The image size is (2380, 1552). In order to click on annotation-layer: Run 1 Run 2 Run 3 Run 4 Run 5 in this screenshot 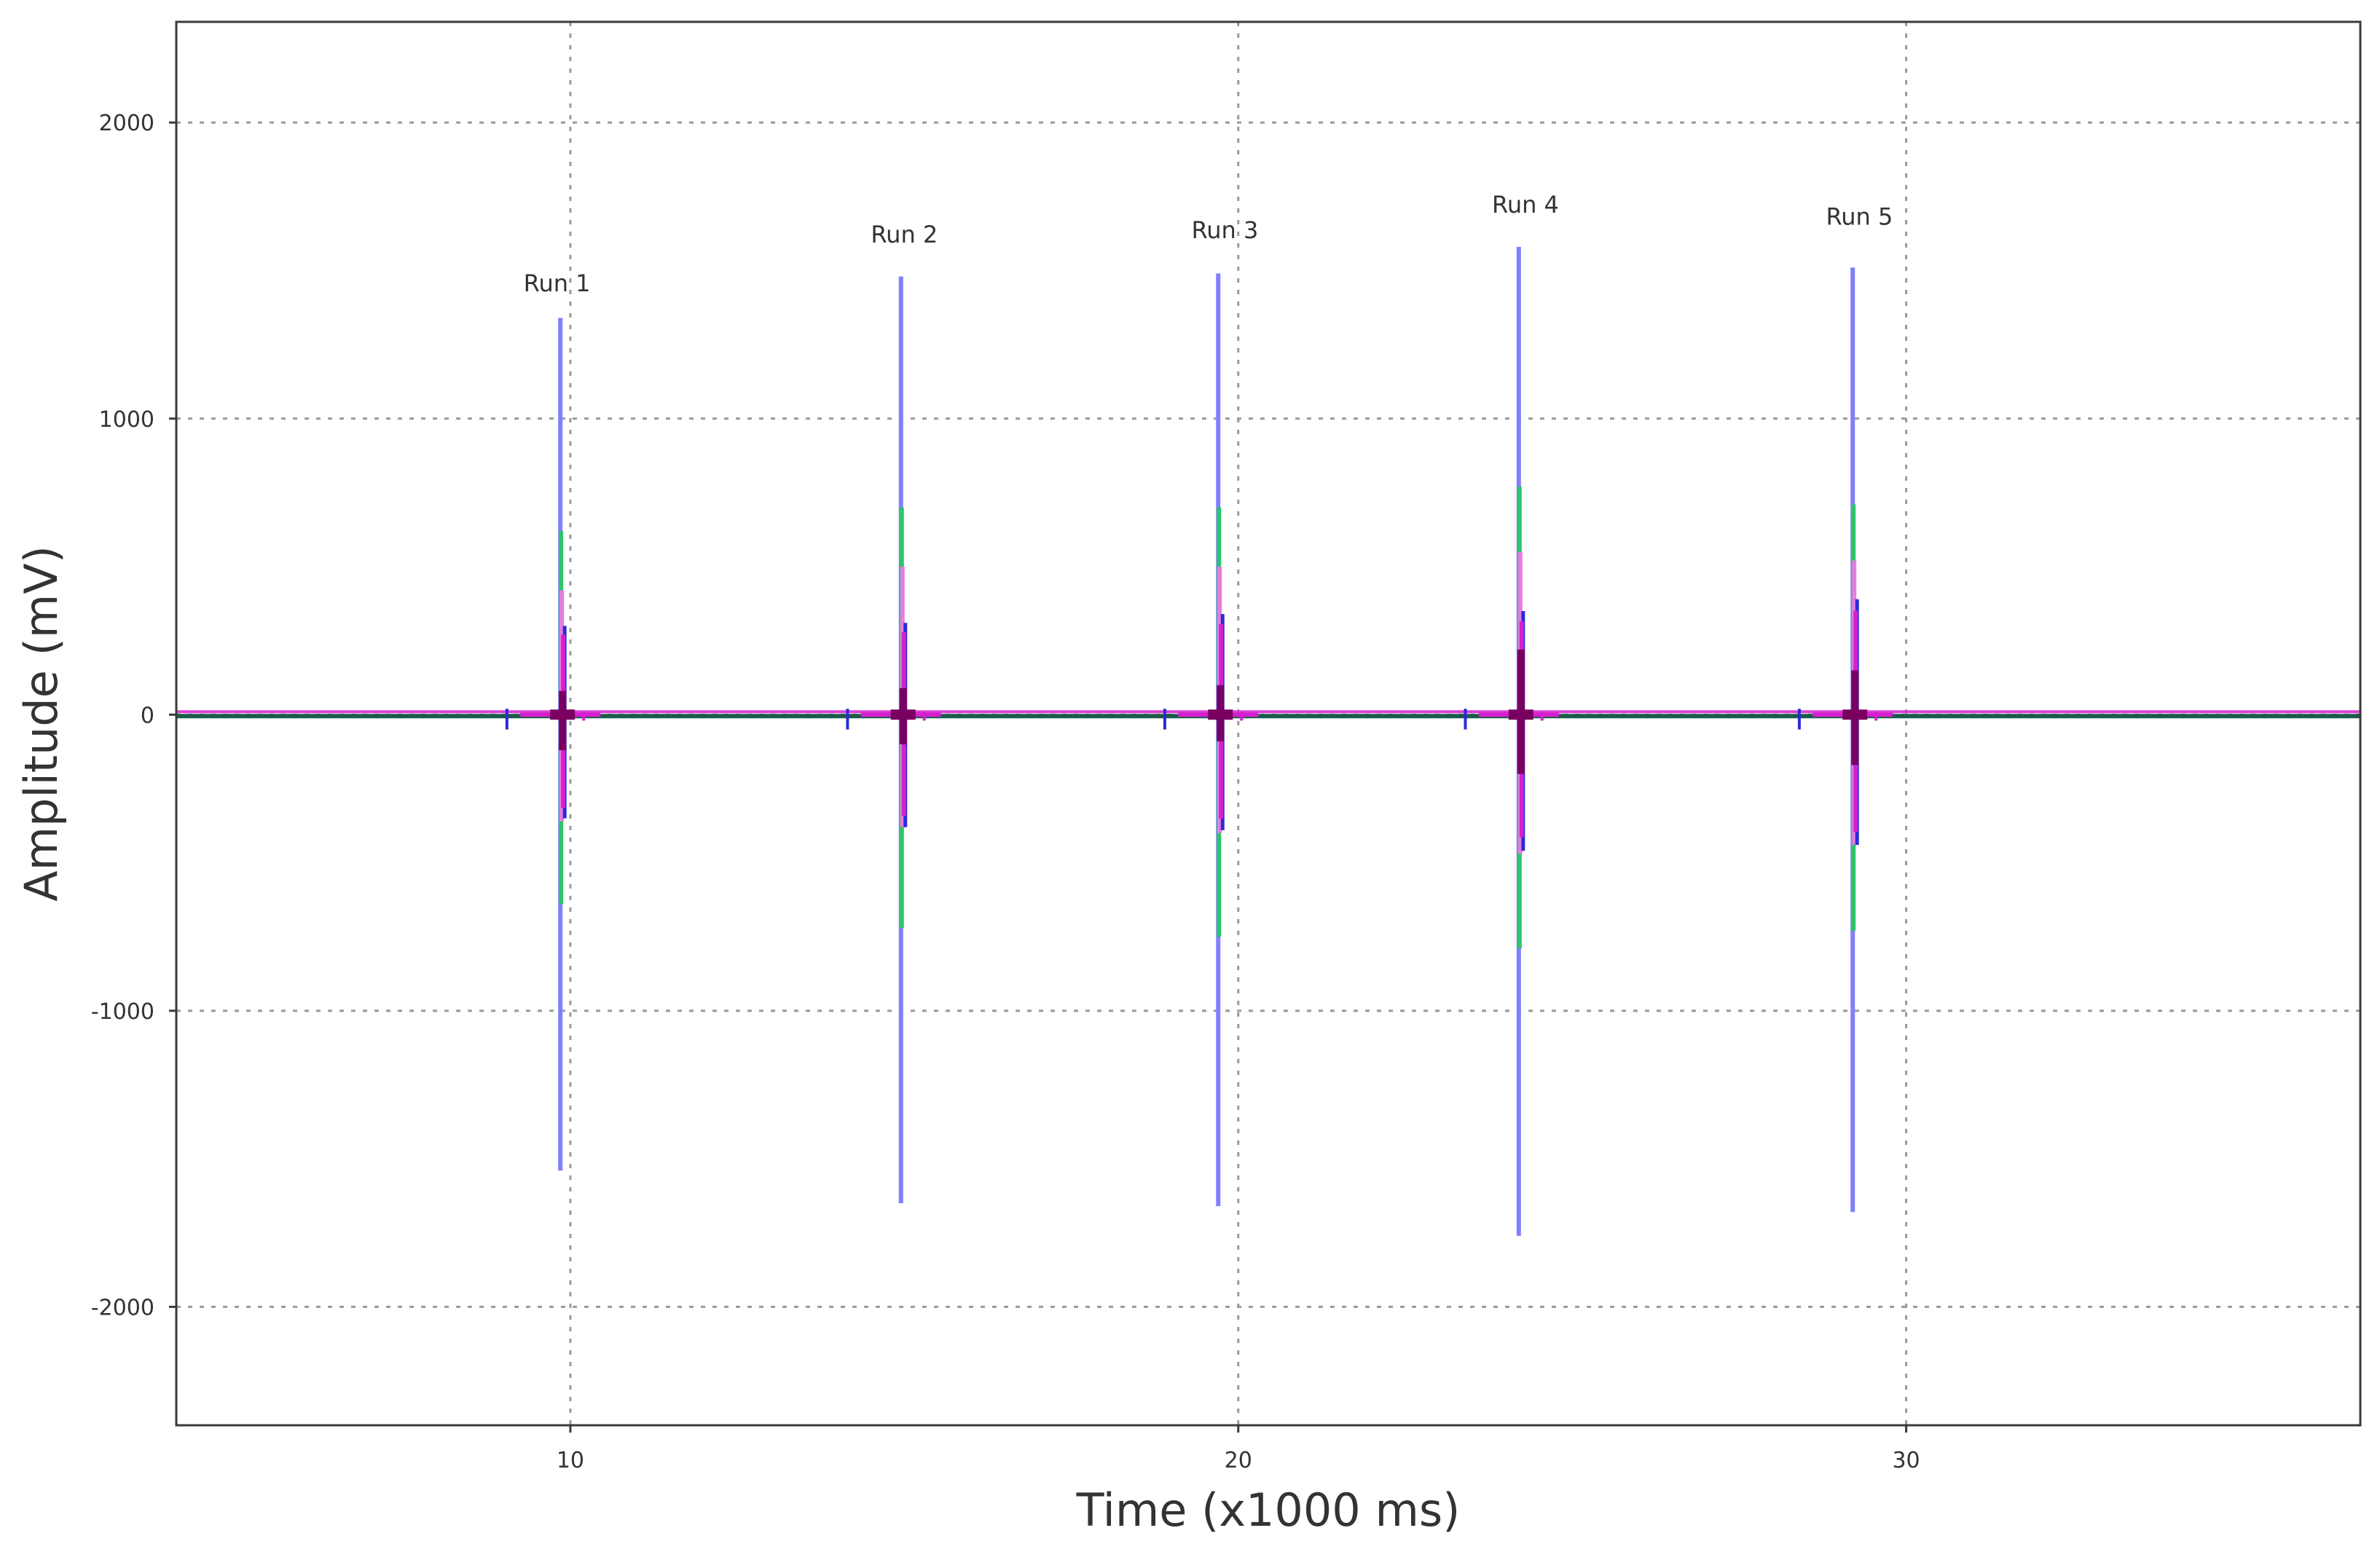, I will do `click(1208, 244)`.